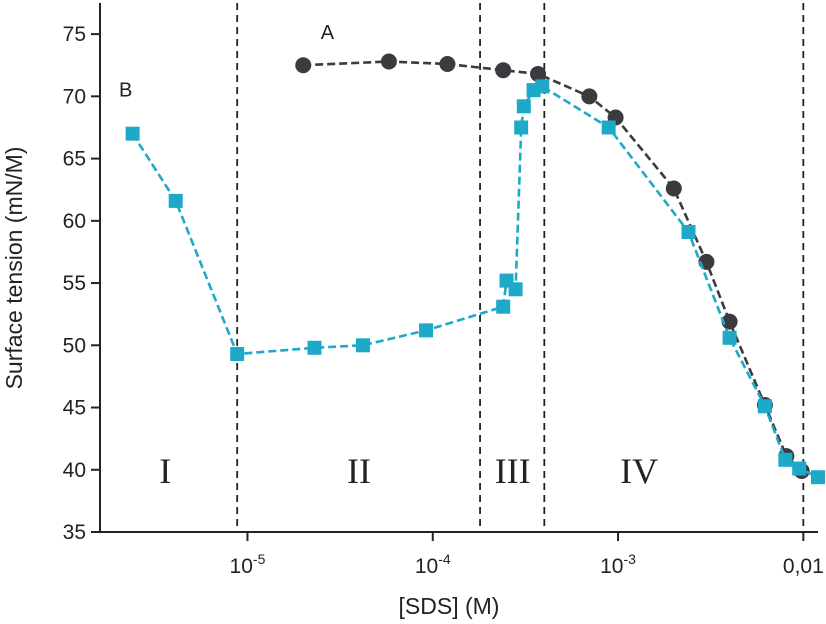  Describe the element at coordinates (74, 34) in the screenshot. I see `y-tick-label: 75` at that location.